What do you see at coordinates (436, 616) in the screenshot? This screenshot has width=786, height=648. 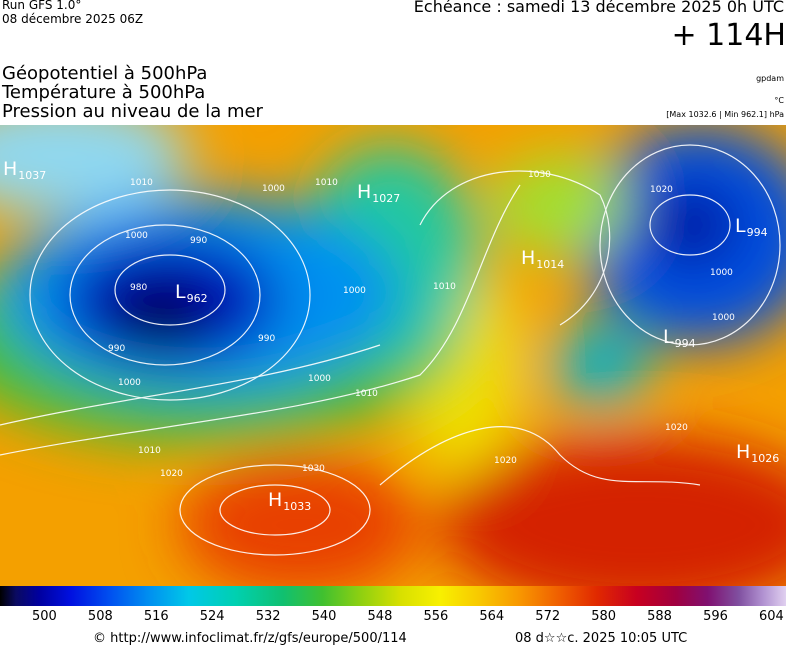 I see `colorbar-label: 556` at bounding box center [436, 616].